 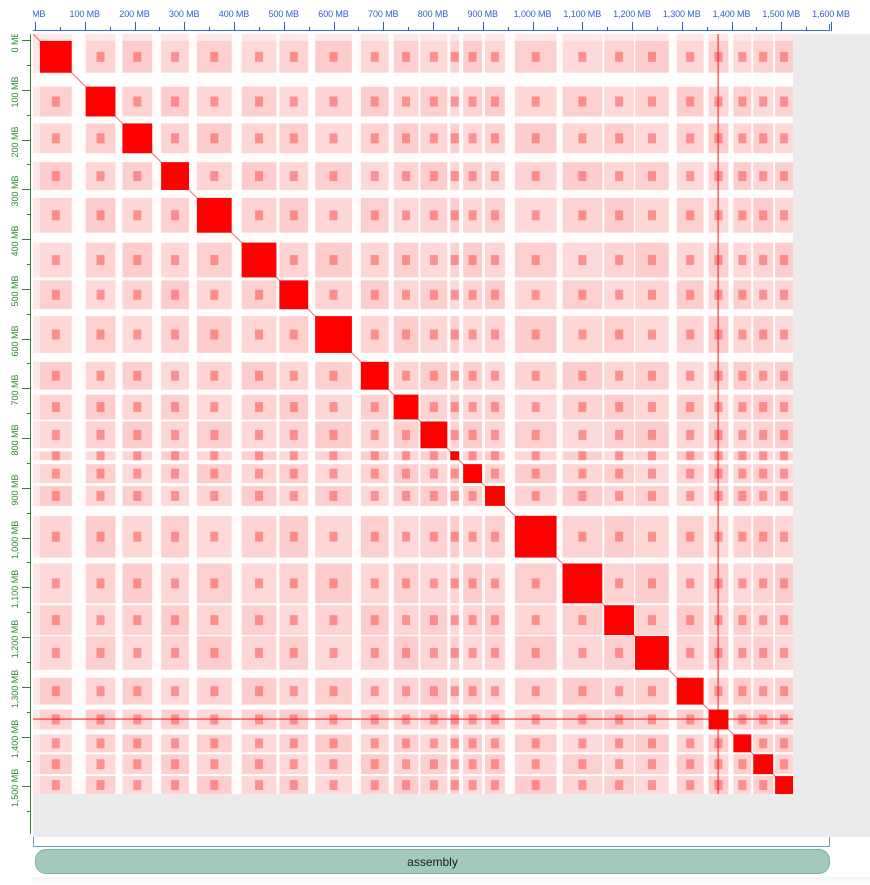 What do you see at coordinates (294, 295) in the screenshot?
I see `scaffold-block` at bounding box center [294, 295].